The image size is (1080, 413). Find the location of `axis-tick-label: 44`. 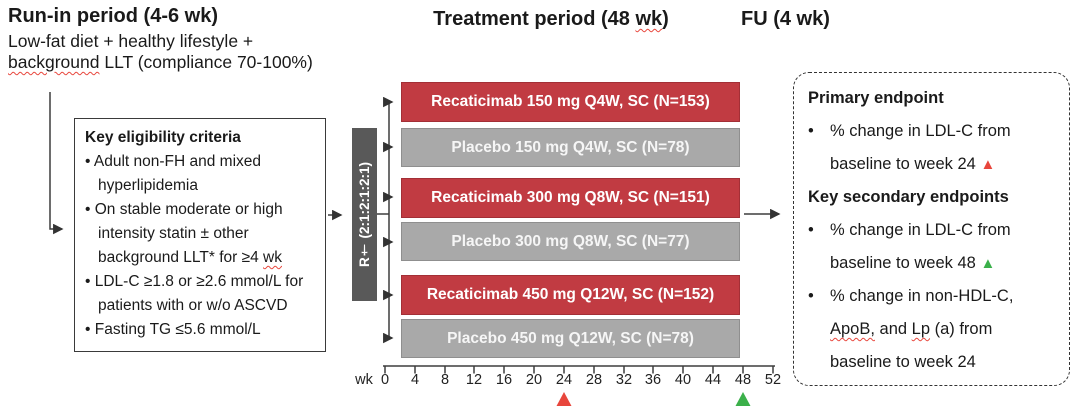

axis-tick-label: 44 is located at coordinates (713, 380).